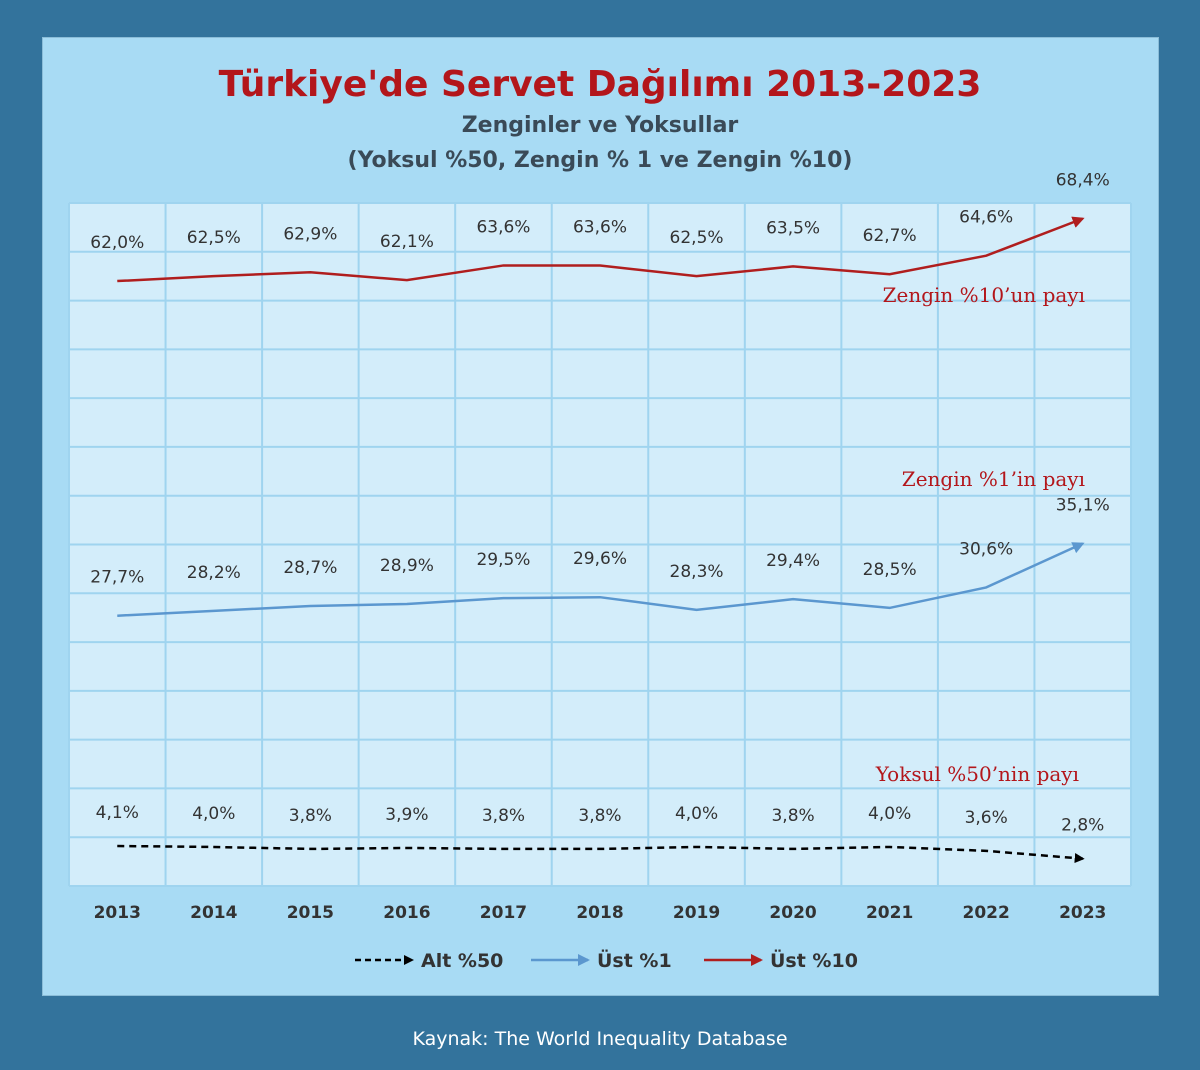 The image size is (1200, 1070). Describe the element at coordinates (462, 961) in the screenshot. I see `legend-label-bottom50: Alt %50` at that location.